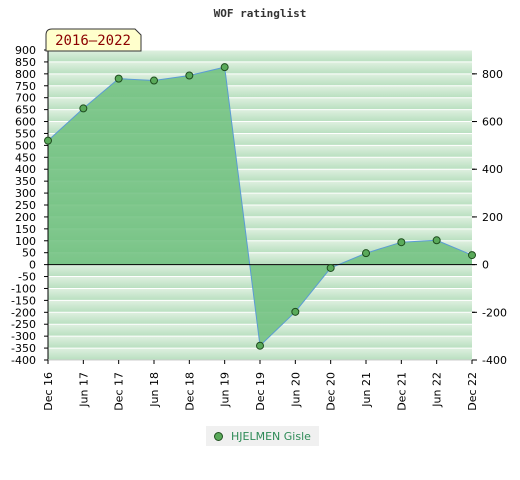 The height and width of the screenshot is (480, 520). What do you see at coordinates (25, 86) in the screenshot?
I see `y-tick-label: 750` at bounding box center [25, 86].